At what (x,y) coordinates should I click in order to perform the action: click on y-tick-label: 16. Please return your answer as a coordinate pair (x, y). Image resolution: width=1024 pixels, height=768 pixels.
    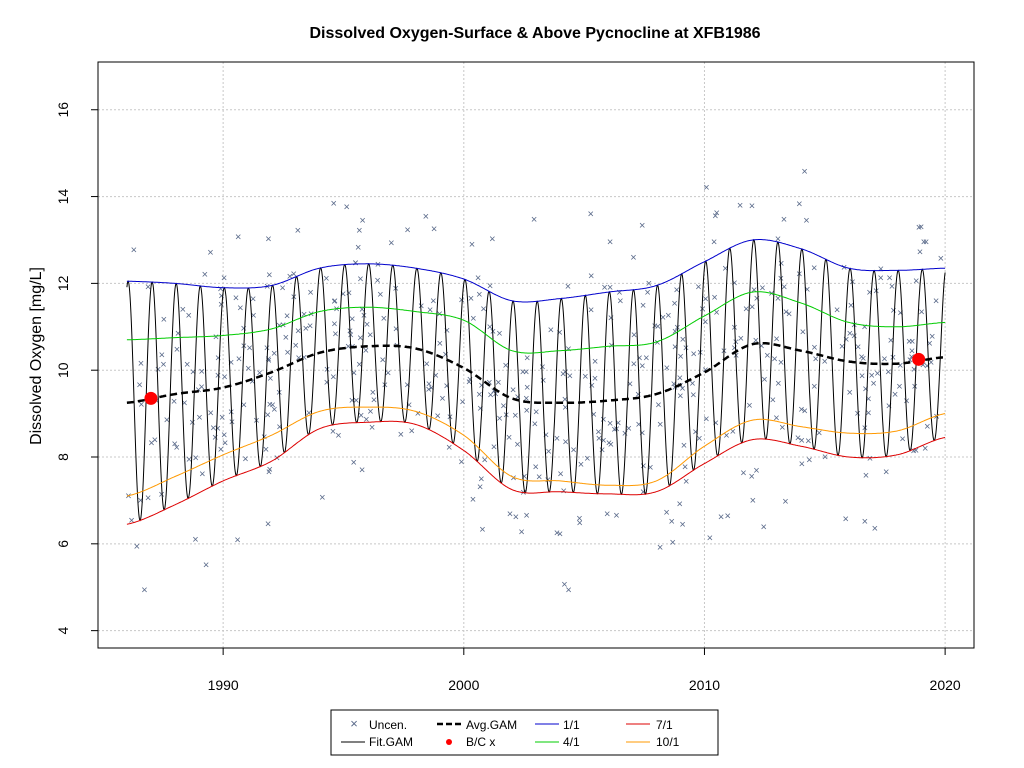
    Looking at the image, I should click on (63, 110).